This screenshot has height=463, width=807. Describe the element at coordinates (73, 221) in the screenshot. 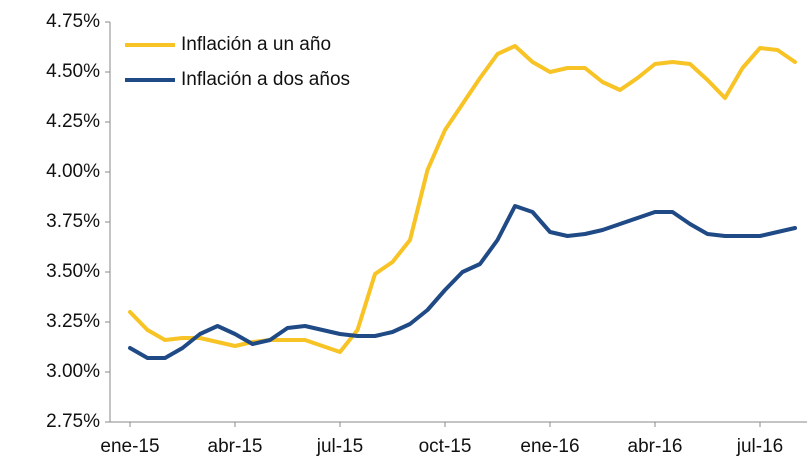

I see `y-tick-label: 3.75%` at that location.